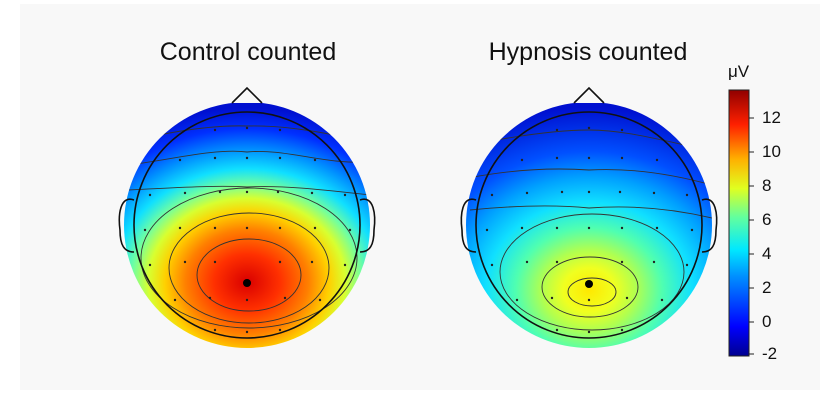 The image size is (840, 412). Describe the element at coordinates (771, 117) in the screenshot. I see `colorbar-tick-label: 12` at that location.